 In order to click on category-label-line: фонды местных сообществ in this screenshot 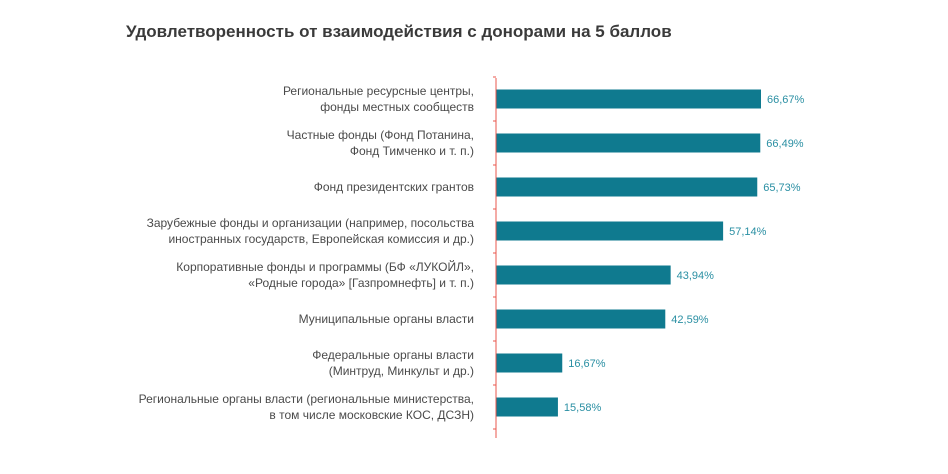, I will do `click(397, 107)`.